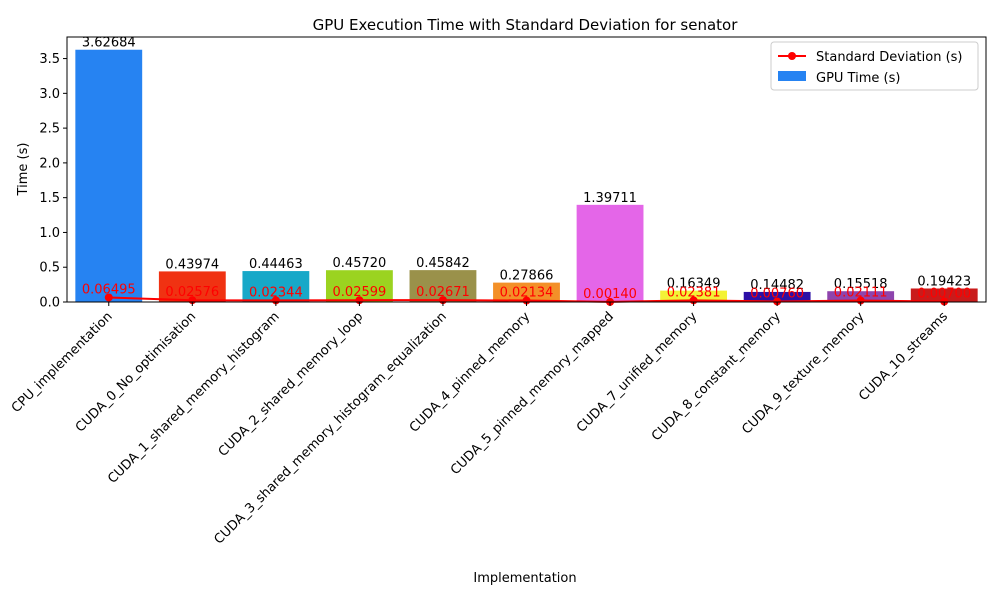 This screenshot has width=1000, height=604. I want to click on bar-CUDA_7_unified_memory, so click(694, 296).